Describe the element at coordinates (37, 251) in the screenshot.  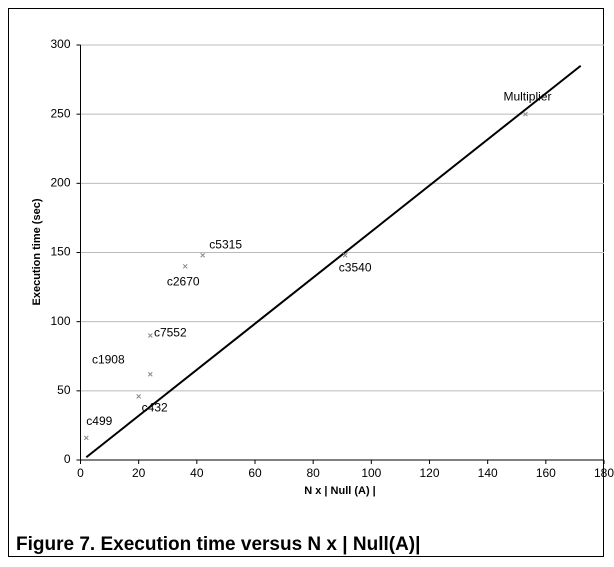
I see `y-axis-title: Execution time (sec)` at that location.